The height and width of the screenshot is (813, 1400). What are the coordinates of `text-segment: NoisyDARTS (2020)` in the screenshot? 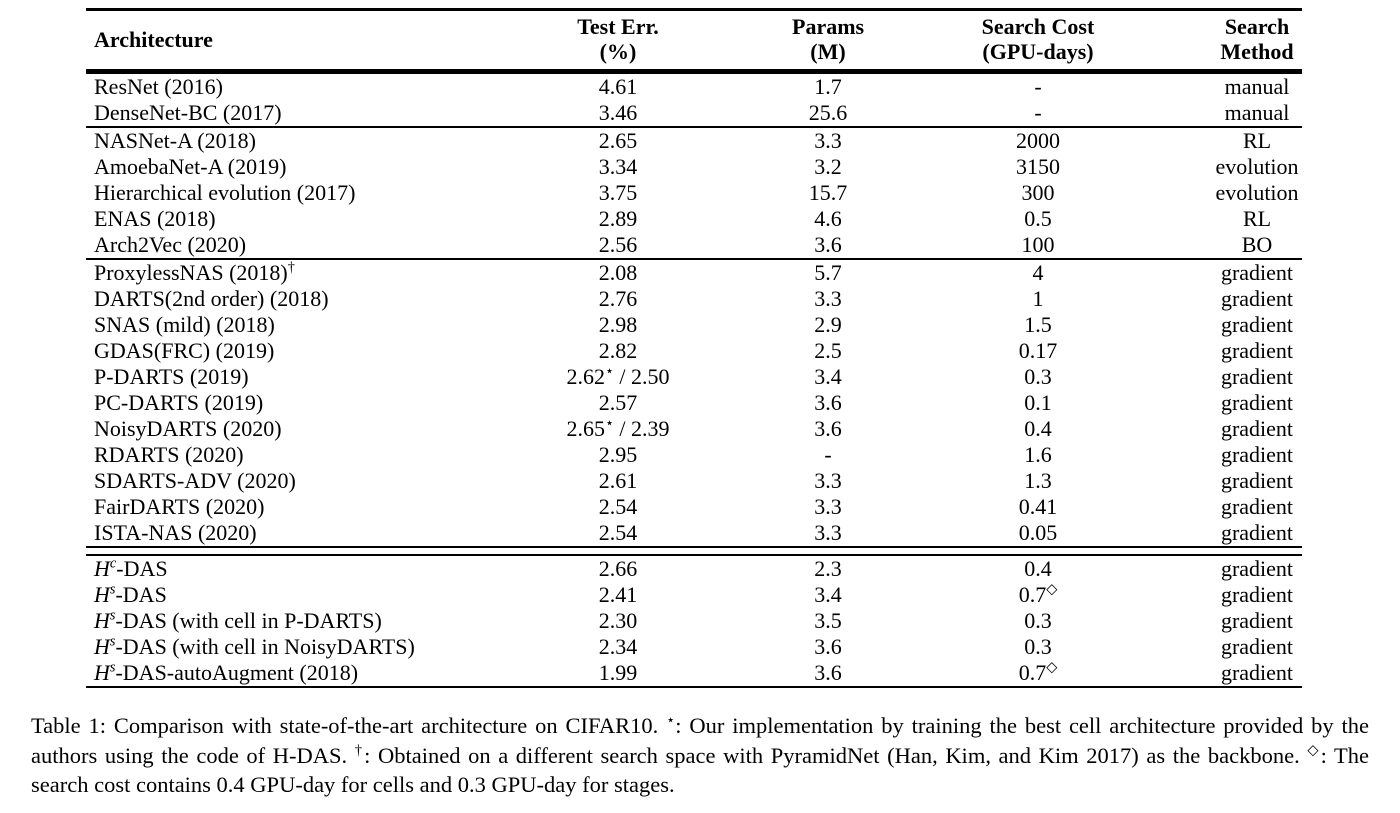 It's located at (188, 428).